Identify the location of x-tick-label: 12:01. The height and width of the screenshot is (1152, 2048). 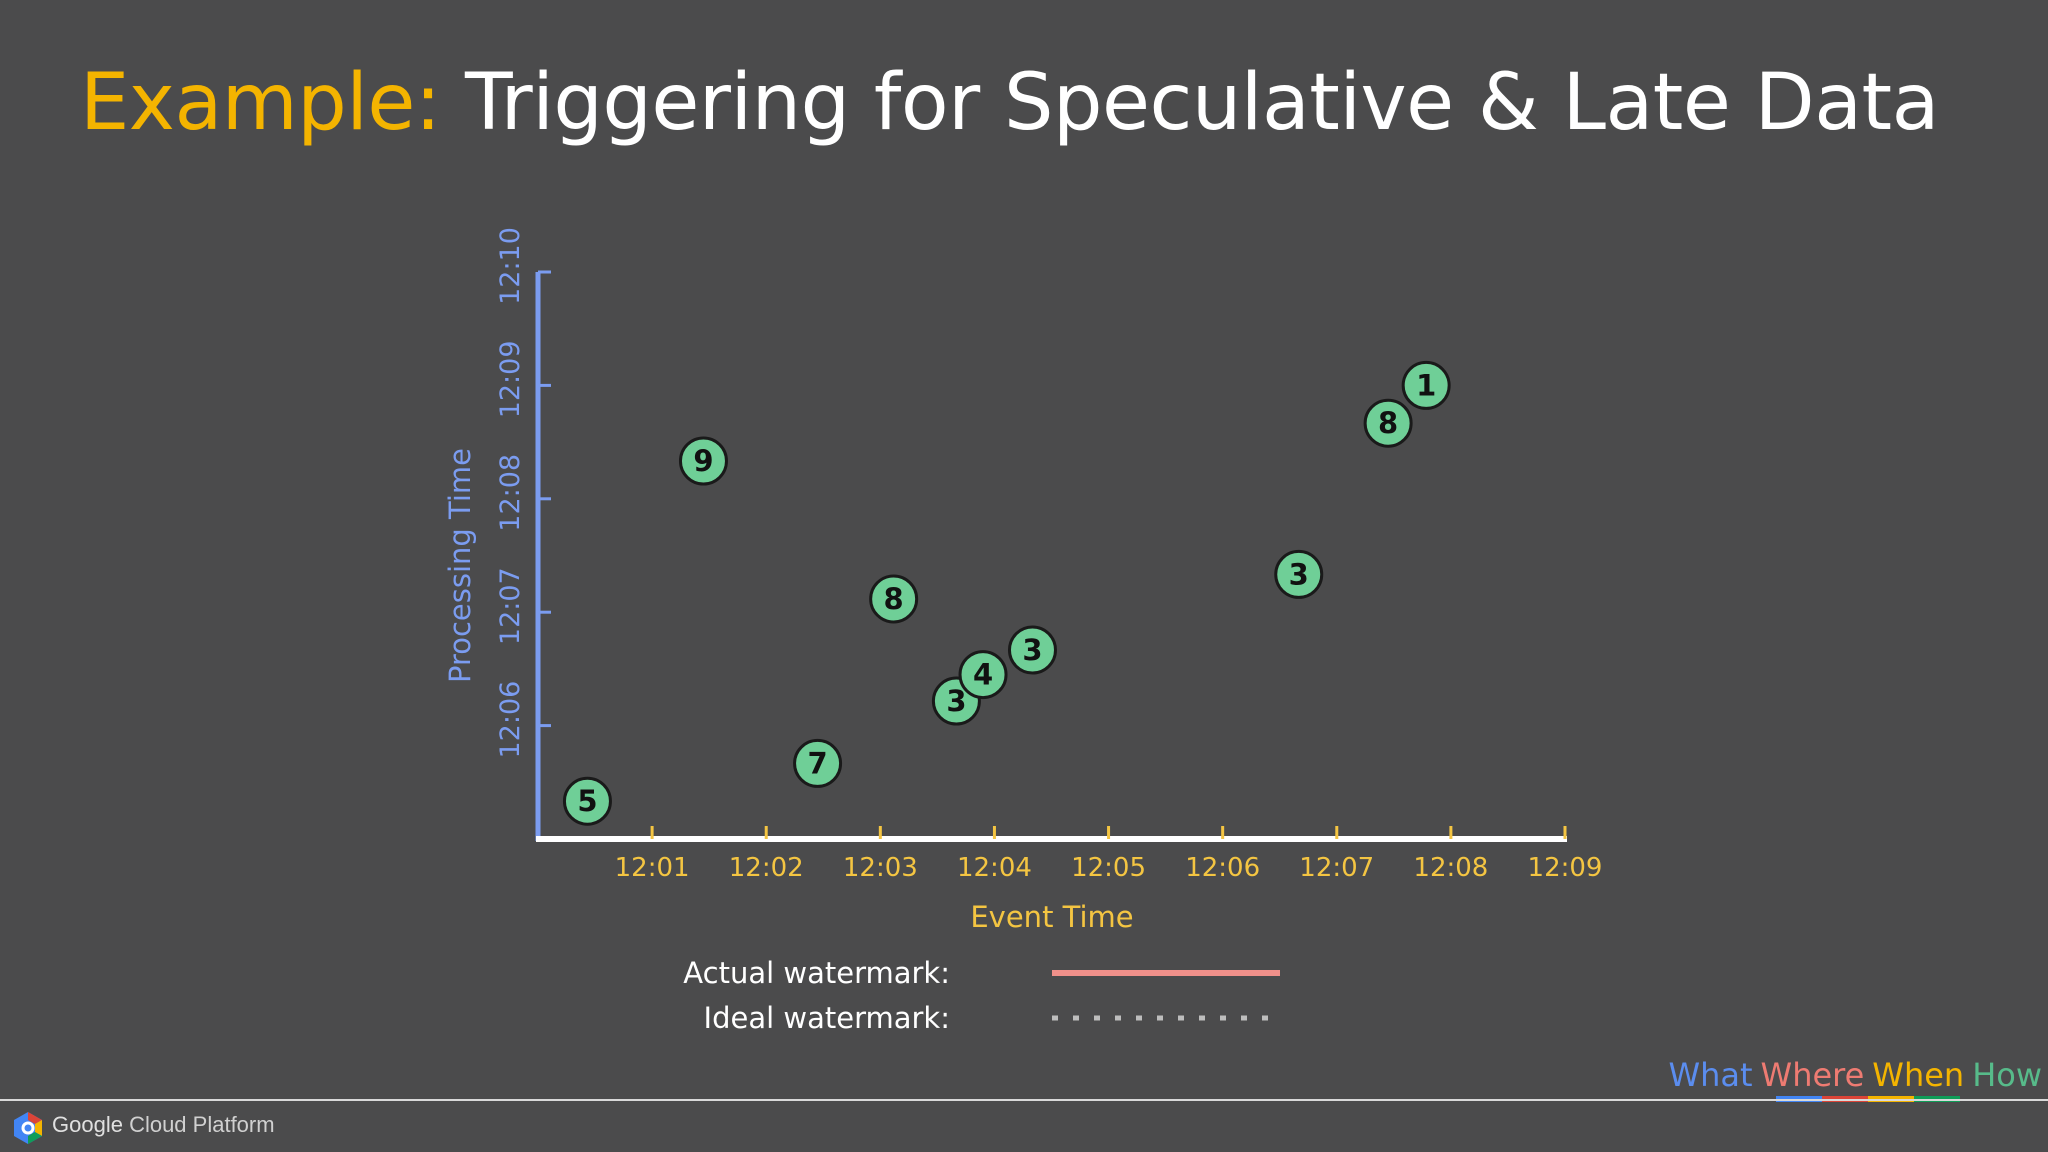
(652, 868).